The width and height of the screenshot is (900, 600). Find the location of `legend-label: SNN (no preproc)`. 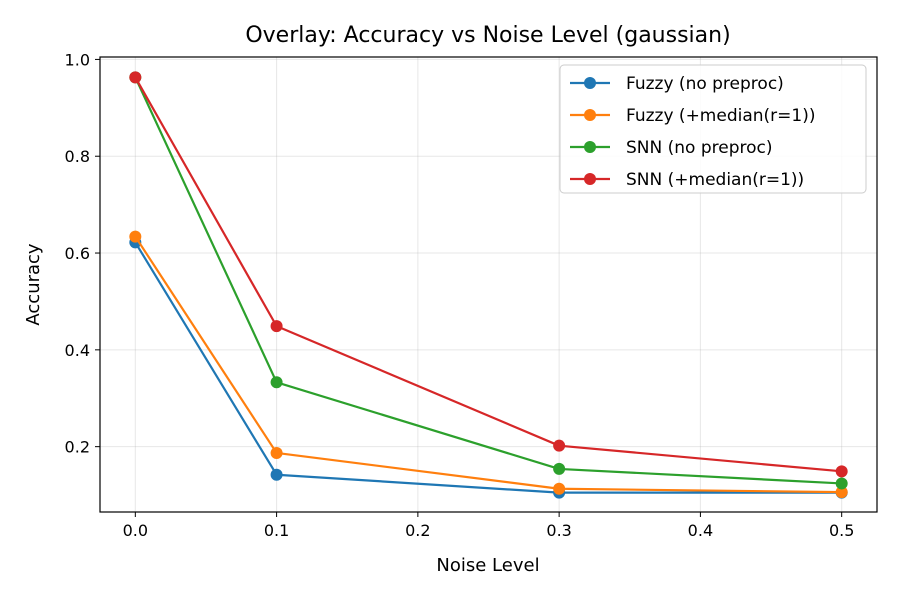

legend-label: SNN (no preproc) is located at coordinates (699, 148).